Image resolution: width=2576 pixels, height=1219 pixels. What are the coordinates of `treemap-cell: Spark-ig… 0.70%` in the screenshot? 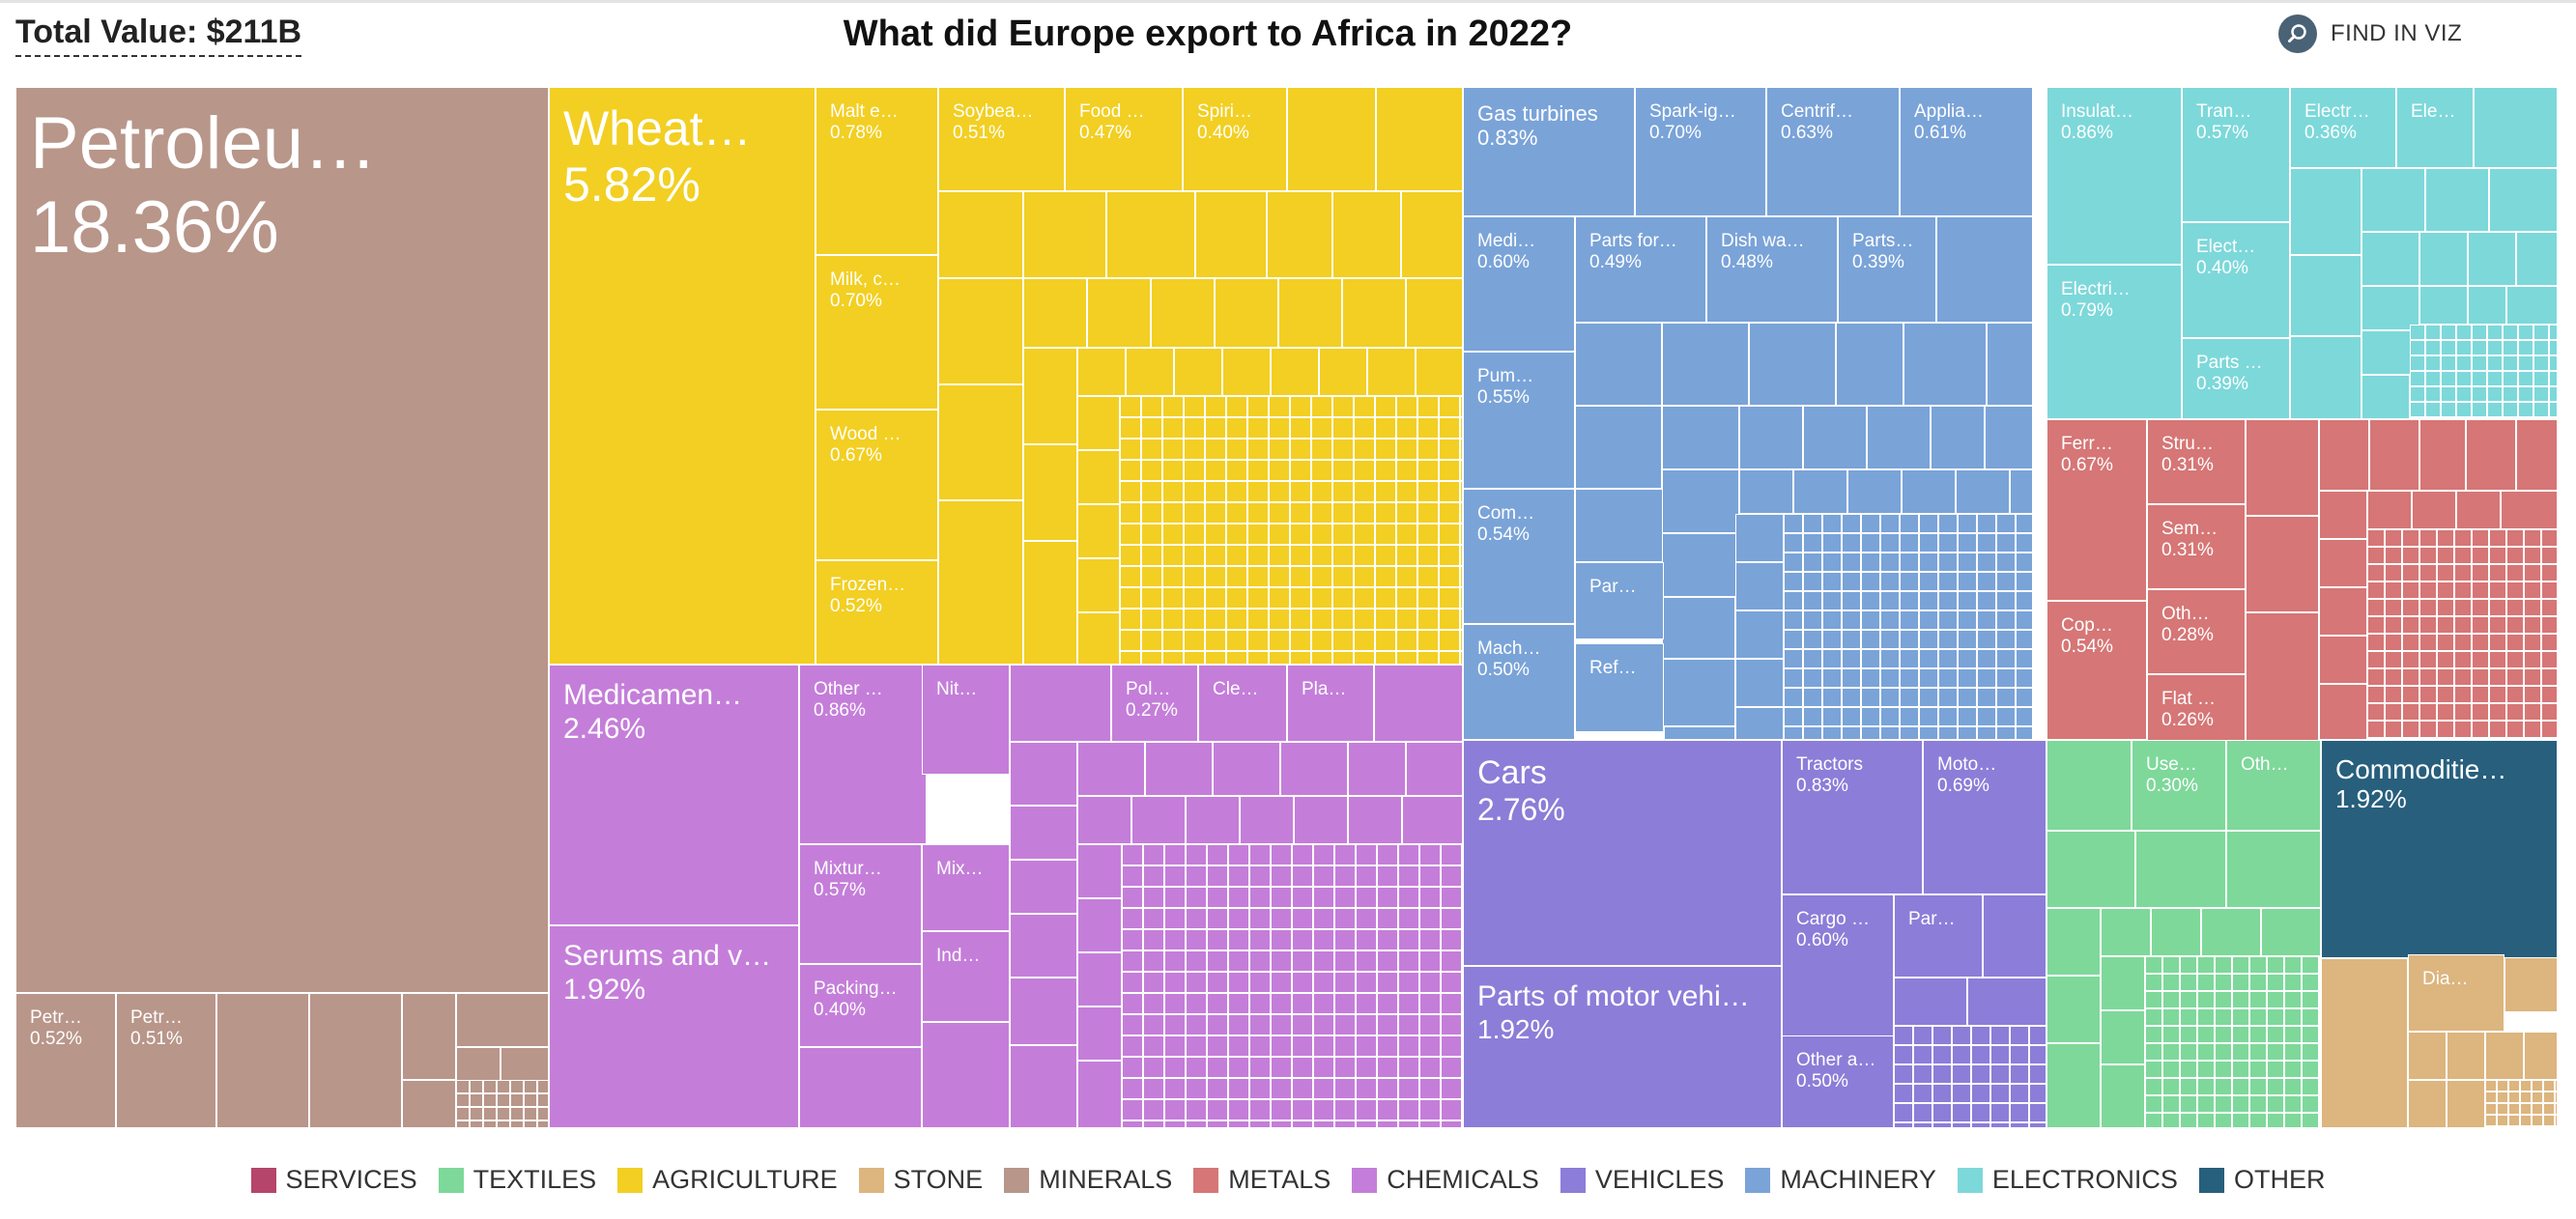 It's located at (1701, 151).